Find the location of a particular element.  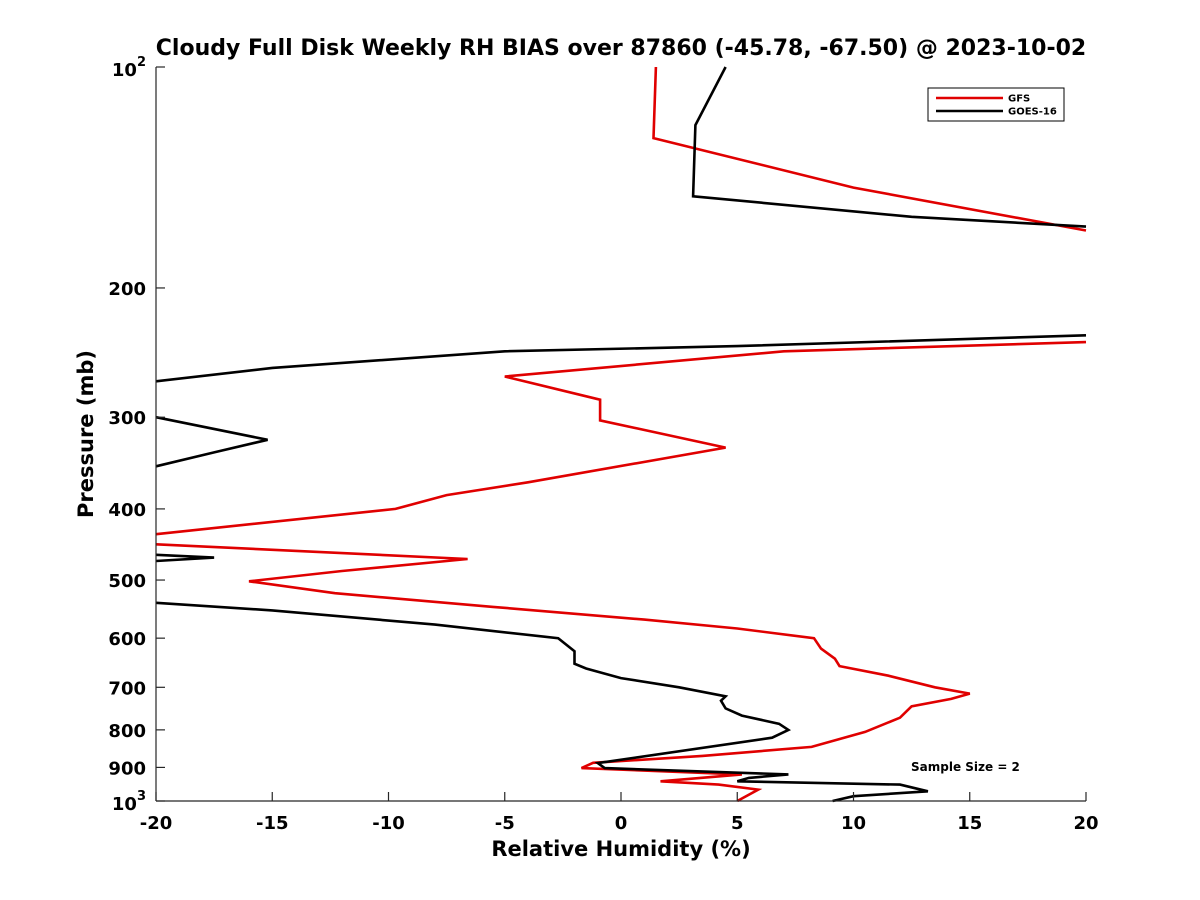

legend: GFS GOES-16 is located at coordinates (996, 104).